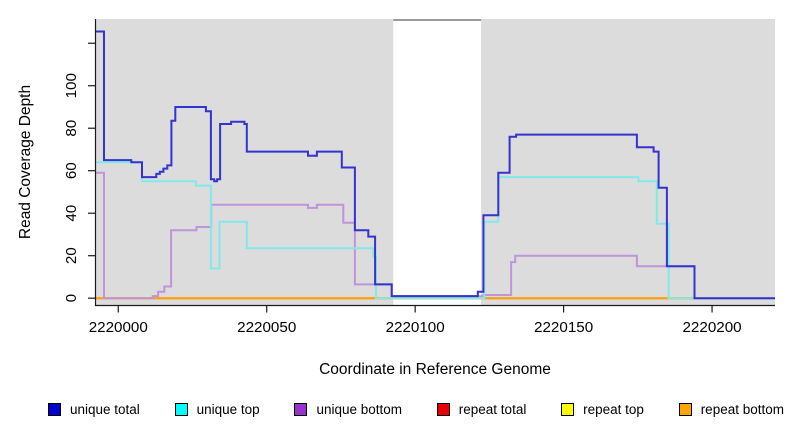  What do you see at coordinates (266, 327) in the screenshot?
I see `svg-text: 2220050` at bounding box center [266, 327].